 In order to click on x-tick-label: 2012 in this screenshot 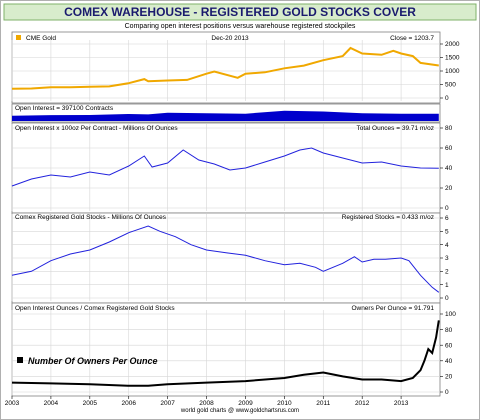, I will do `click(362, 403)`.